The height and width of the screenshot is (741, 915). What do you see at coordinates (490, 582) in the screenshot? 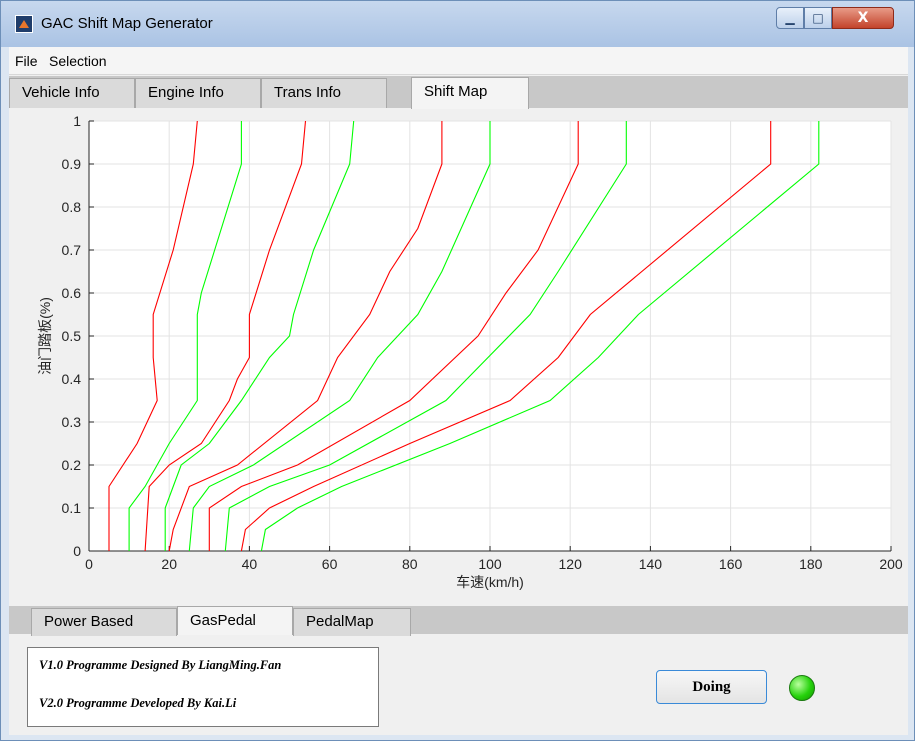
I see `x-axis-label: 车速(km/h)` at bounding box center [490, 582].